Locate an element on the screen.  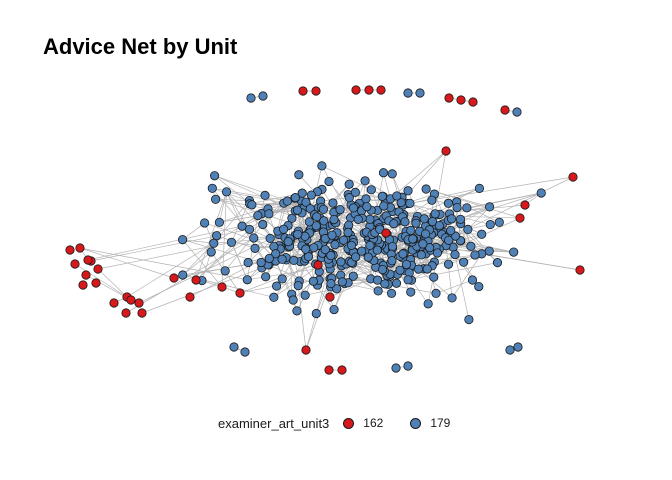
legend-title: examiner_art_unit3 is located at coordinates (274, 423).